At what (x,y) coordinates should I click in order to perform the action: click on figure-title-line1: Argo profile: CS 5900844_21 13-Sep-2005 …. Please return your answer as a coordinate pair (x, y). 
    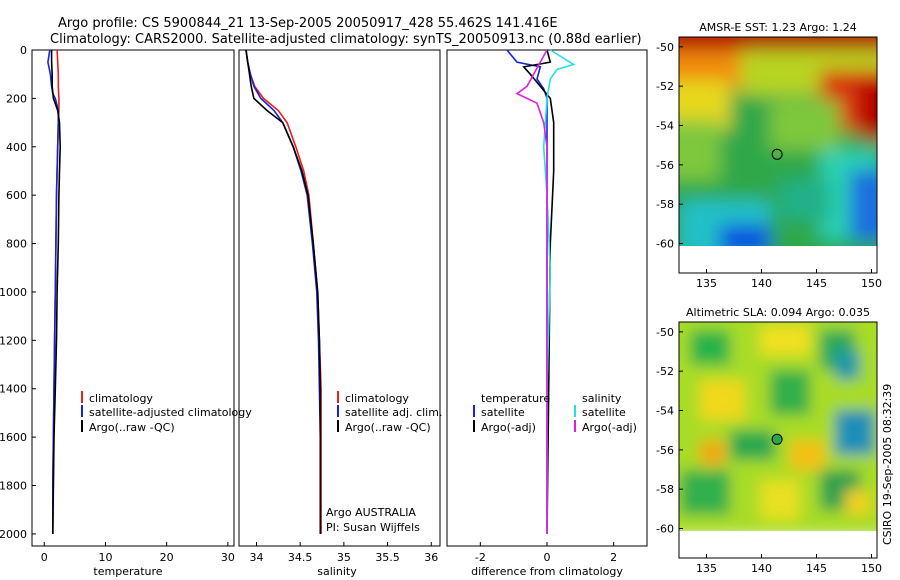
    Looking at the image, I should click on (308, 23).